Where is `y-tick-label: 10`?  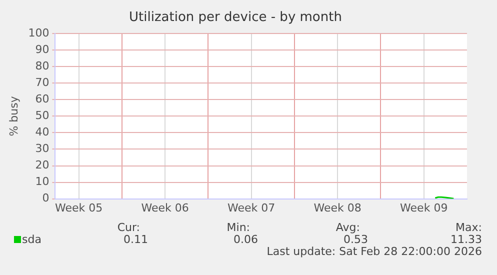 y-tick-label: 10 is located at coordinates (42, 181).